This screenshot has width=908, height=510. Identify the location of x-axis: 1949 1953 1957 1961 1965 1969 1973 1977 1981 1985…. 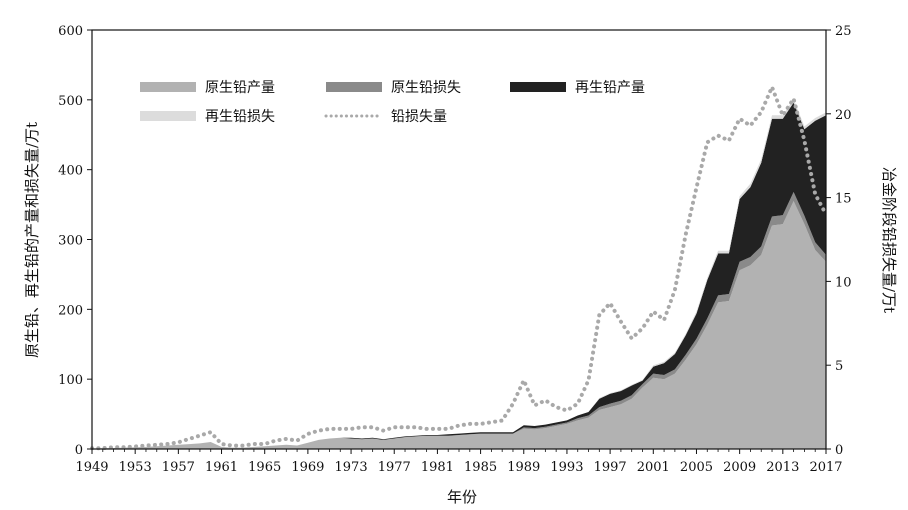
(459, 462).